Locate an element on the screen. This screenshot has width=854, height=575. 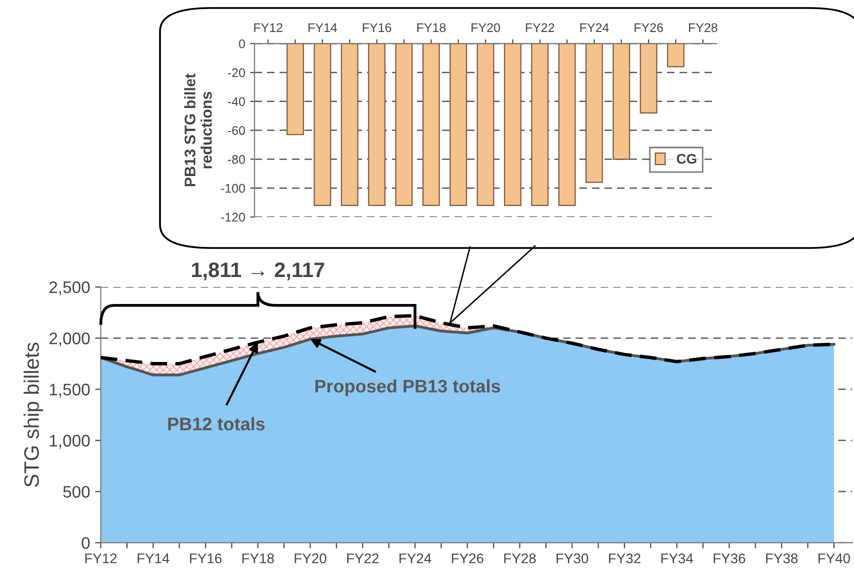
legend-label: CG is located at coordinates (686, 159).